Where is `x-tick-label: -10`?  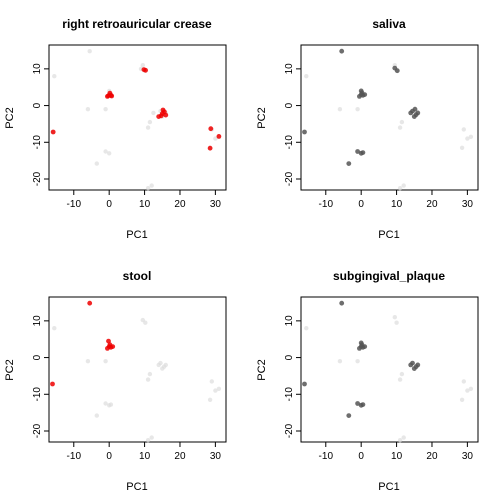 x-tick-label: -10 is located at coordinates (326, 204).